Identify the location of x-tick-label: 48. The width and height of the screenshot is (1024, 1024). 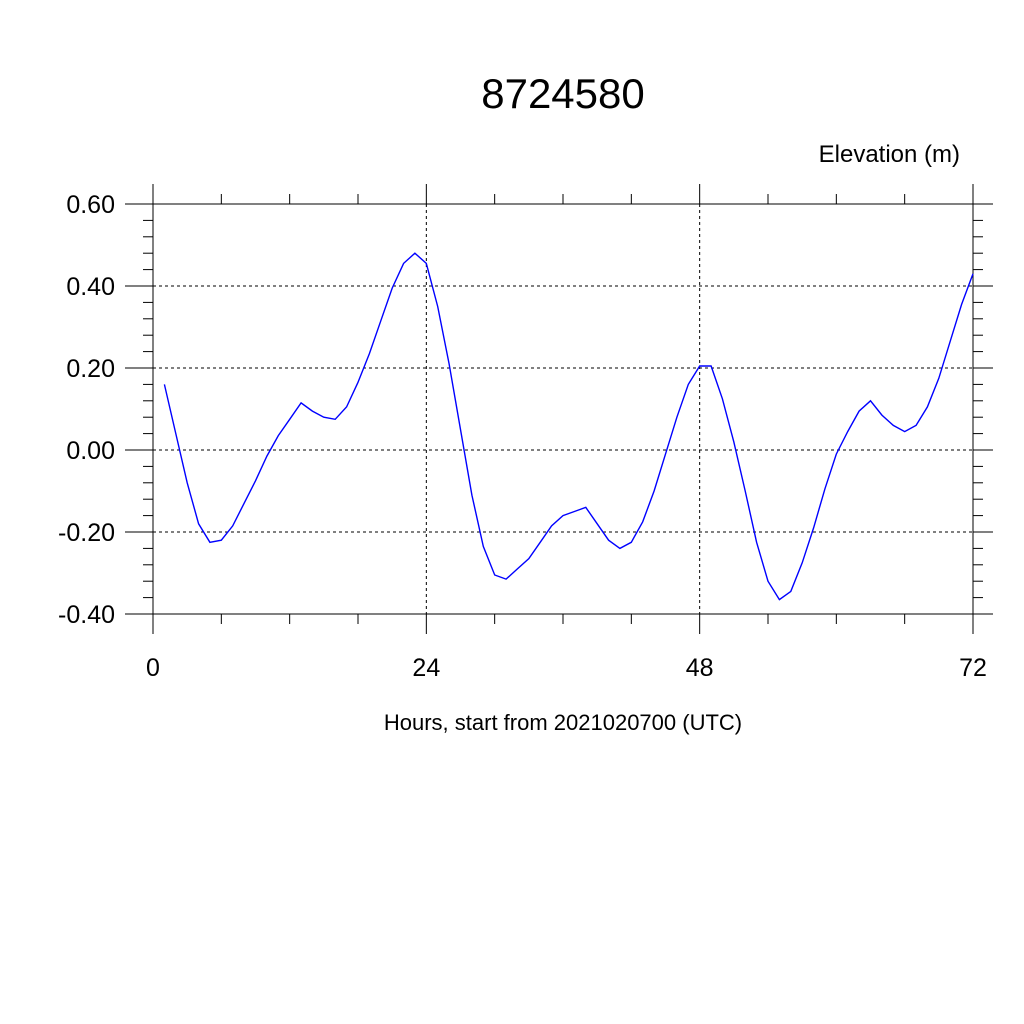
(700, 668).